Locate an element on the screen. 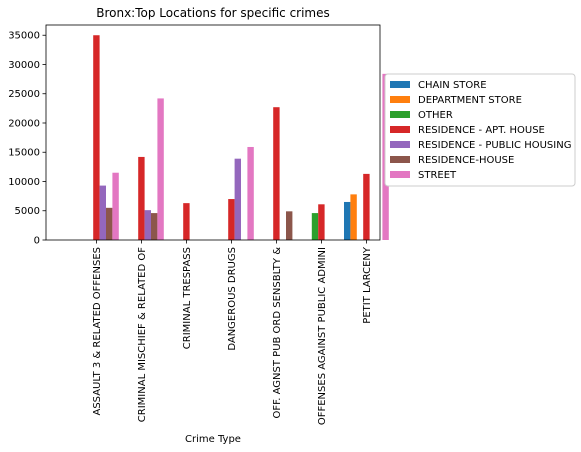  legend-entry-2: DEPARTMENT STORE is located at coordinates (470, 100).